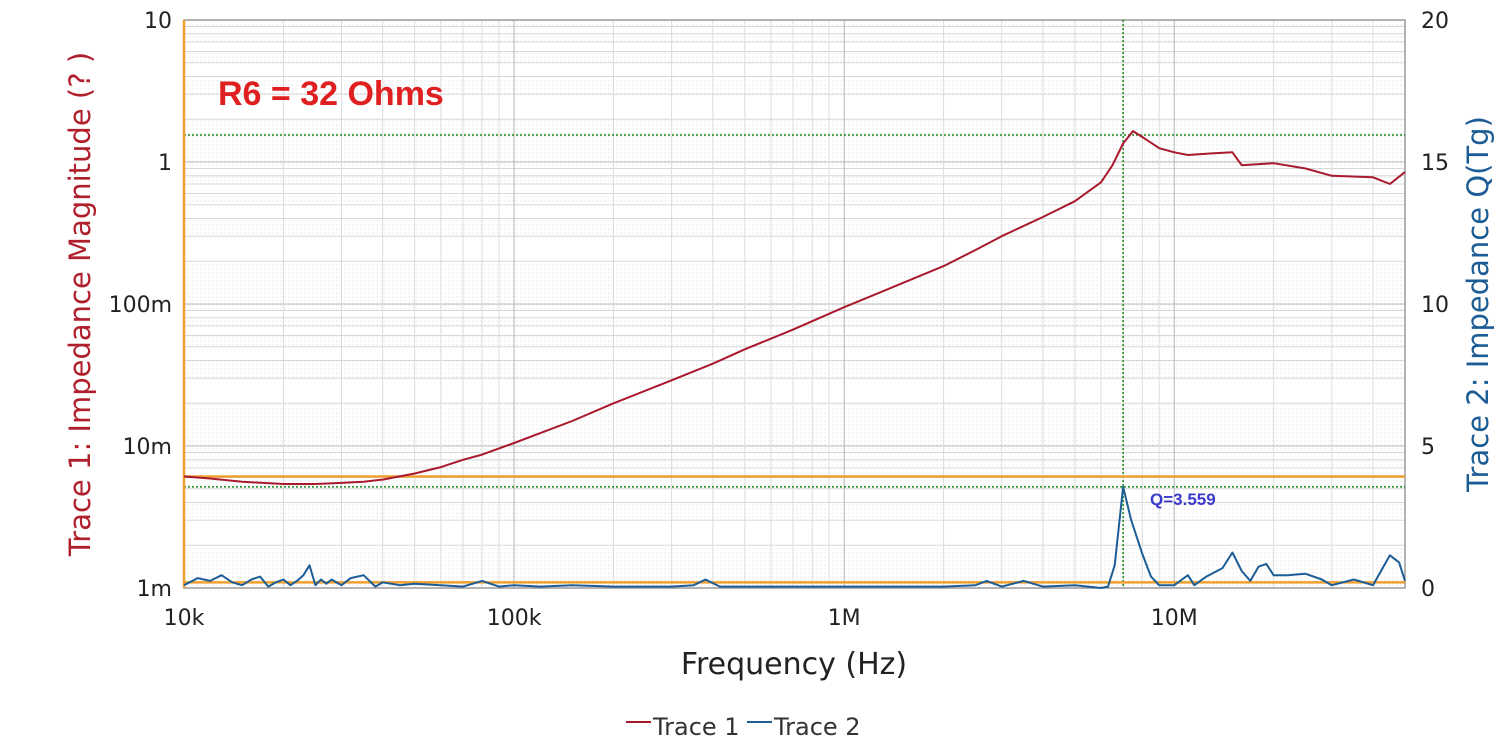 This screenshot has height=749, width=1499. Describe the element at coordinates (1183, 499) in the screenshot. I see `annotation-q: Q=3.559` at that location.